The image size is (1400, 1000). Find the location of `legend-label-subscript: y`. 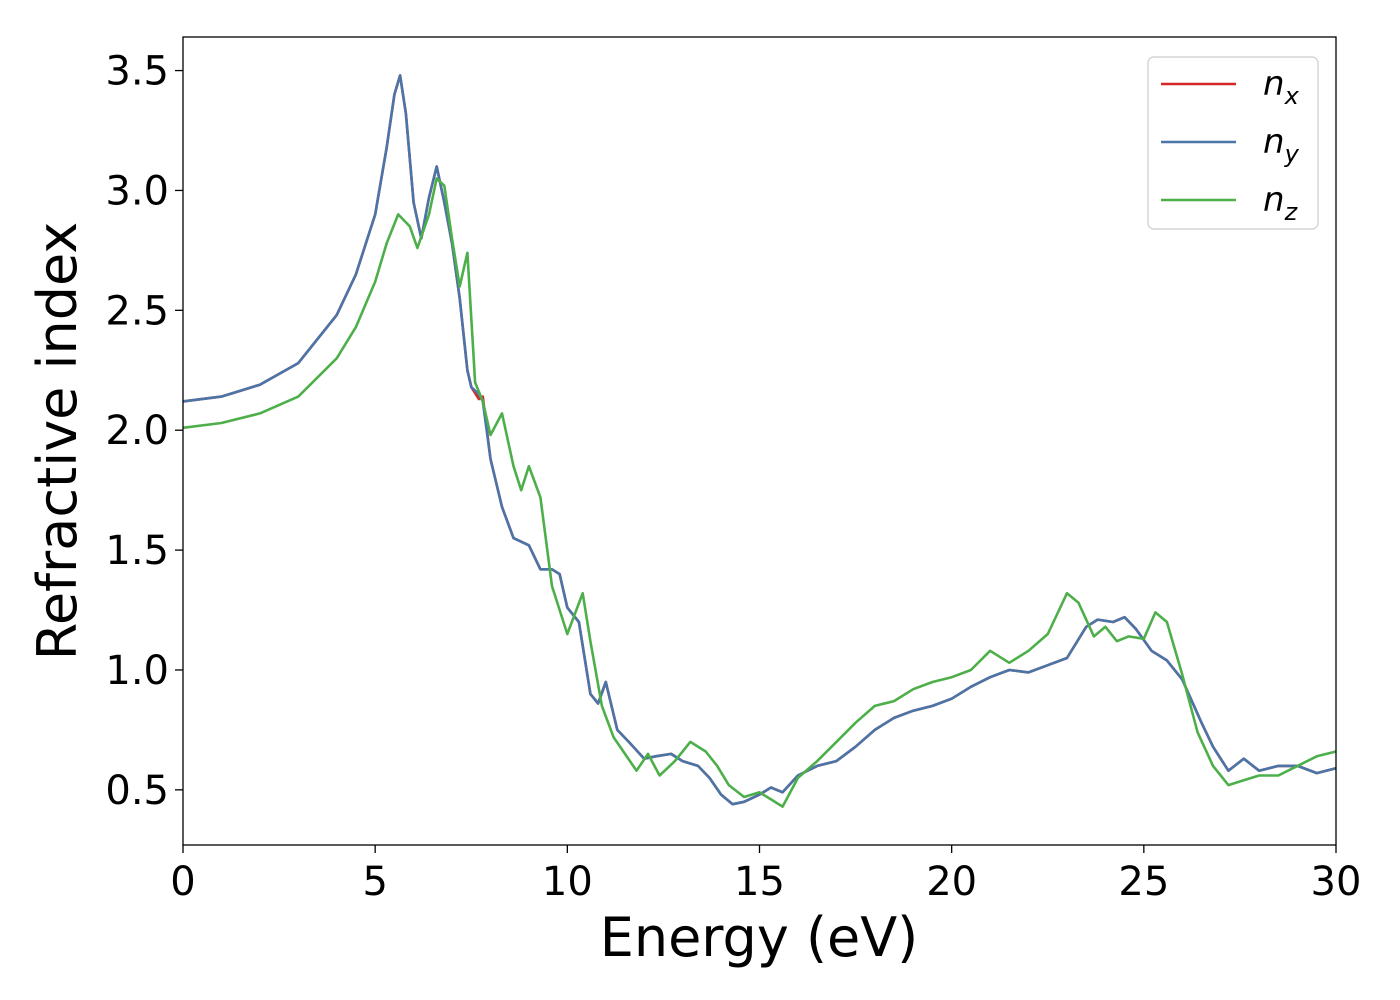

legend-label-subscript: y is located at coordinates (1292, 154).